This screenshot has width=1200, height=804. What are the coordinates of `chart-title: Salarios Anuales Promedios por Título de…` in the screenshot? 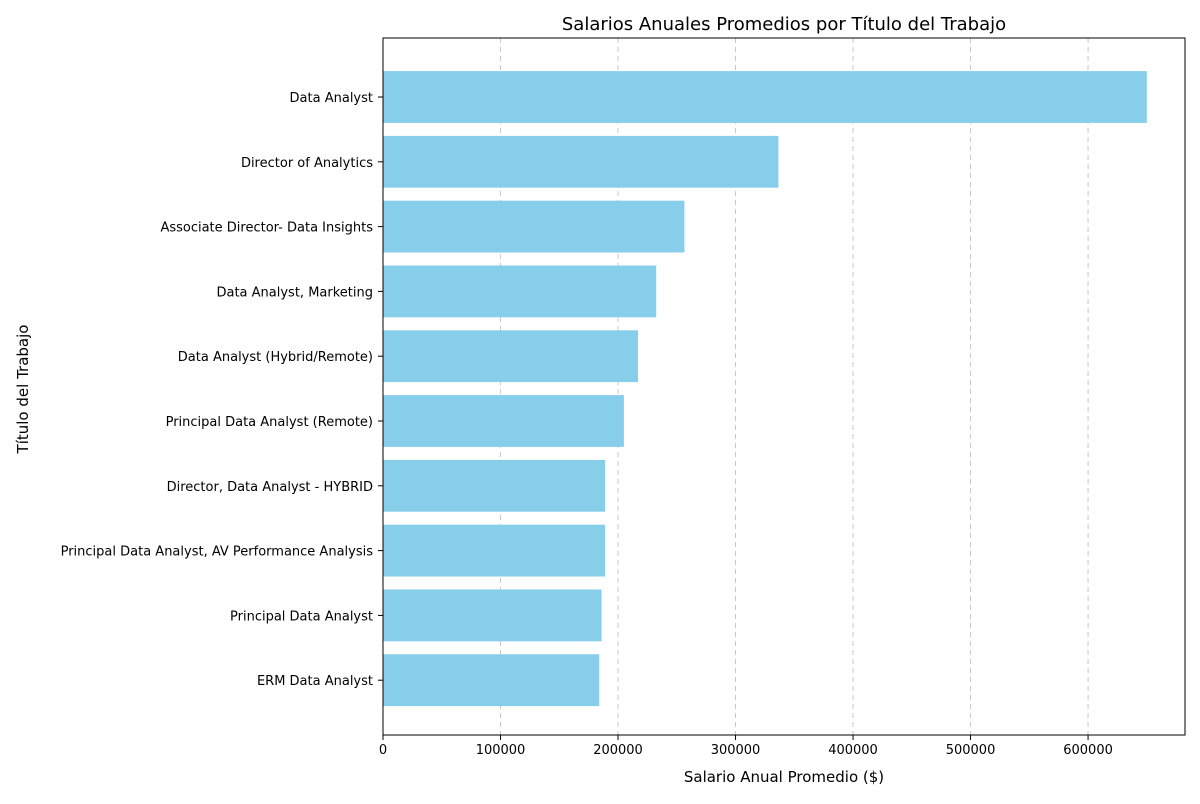 It's located at (784, 24).